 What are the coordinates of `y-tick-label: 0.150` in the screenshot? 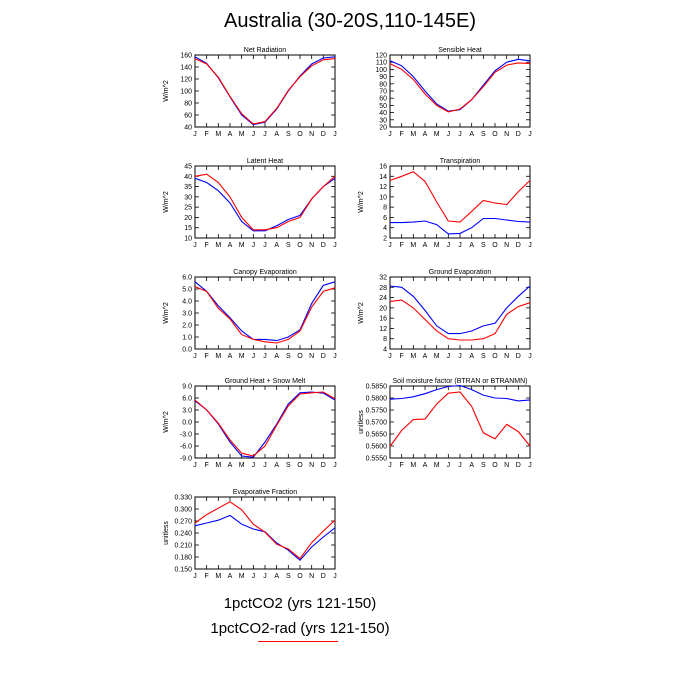 It's located at (183, 570).